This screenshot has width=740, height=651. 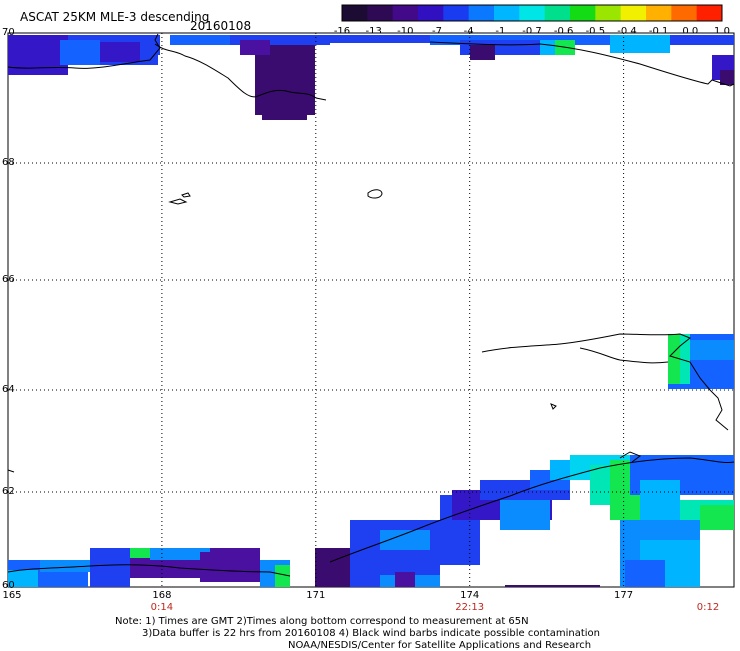 What do you see at coordinates (12, 595) in the screenshot?
I see `longitude-label: 165` at bounding box center [12, 595].